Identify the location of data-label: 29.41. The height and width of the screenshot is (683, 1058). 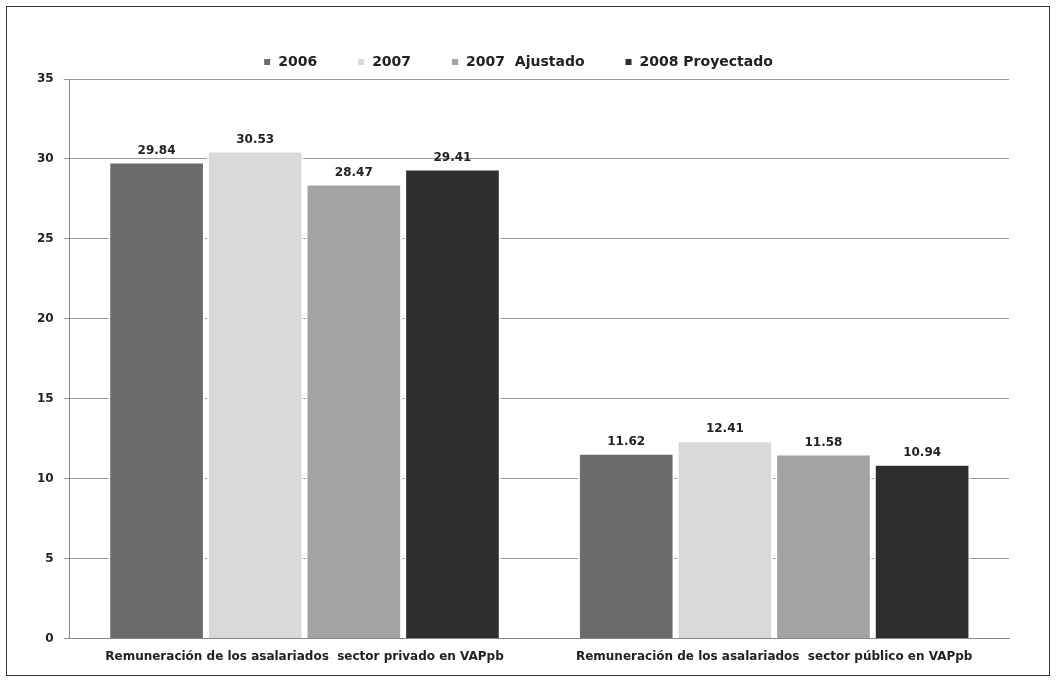
(452, 156).